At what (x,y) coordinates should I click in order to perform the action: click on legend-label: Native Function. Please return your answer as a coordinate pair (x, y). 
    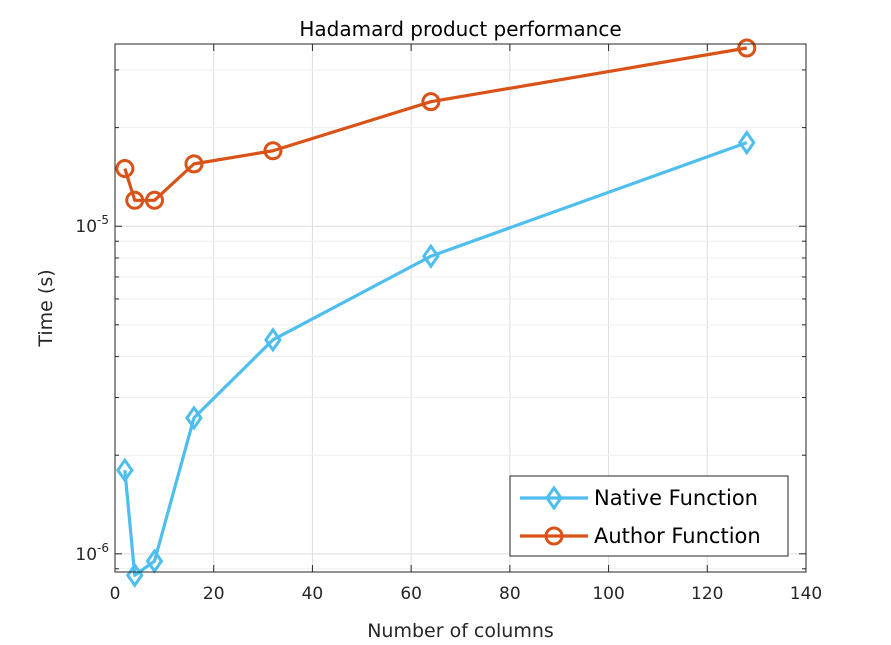
    Looking at the image, I should click on (676, 498).